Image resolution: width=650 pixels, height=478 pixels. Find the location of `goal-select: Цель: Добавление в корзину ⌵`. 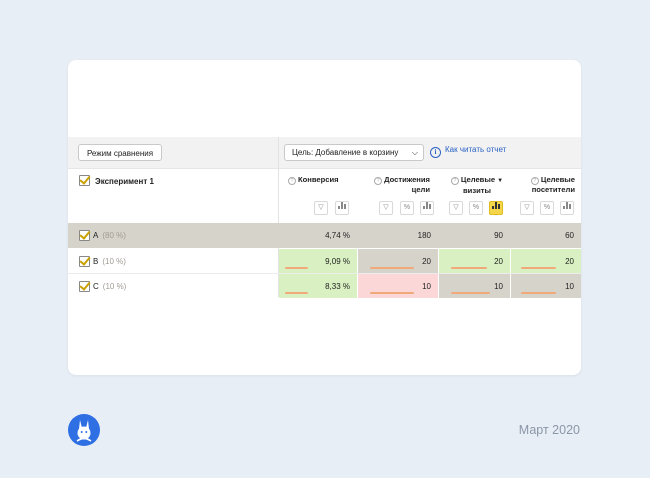

goal-select: Цель: Добавление в корзину ⌵ is located at coordinates (354, 152).